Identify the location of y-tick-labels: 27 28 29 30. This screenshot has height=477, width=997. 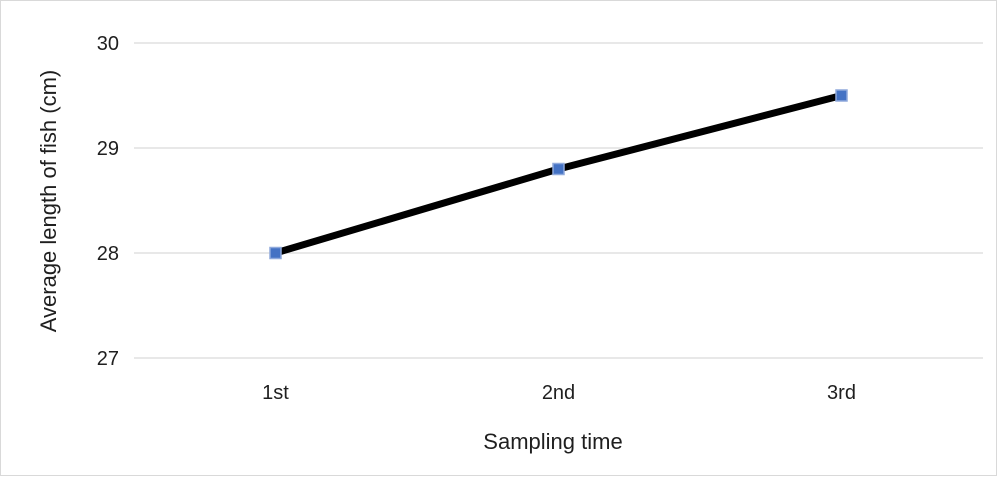
(108, 201).